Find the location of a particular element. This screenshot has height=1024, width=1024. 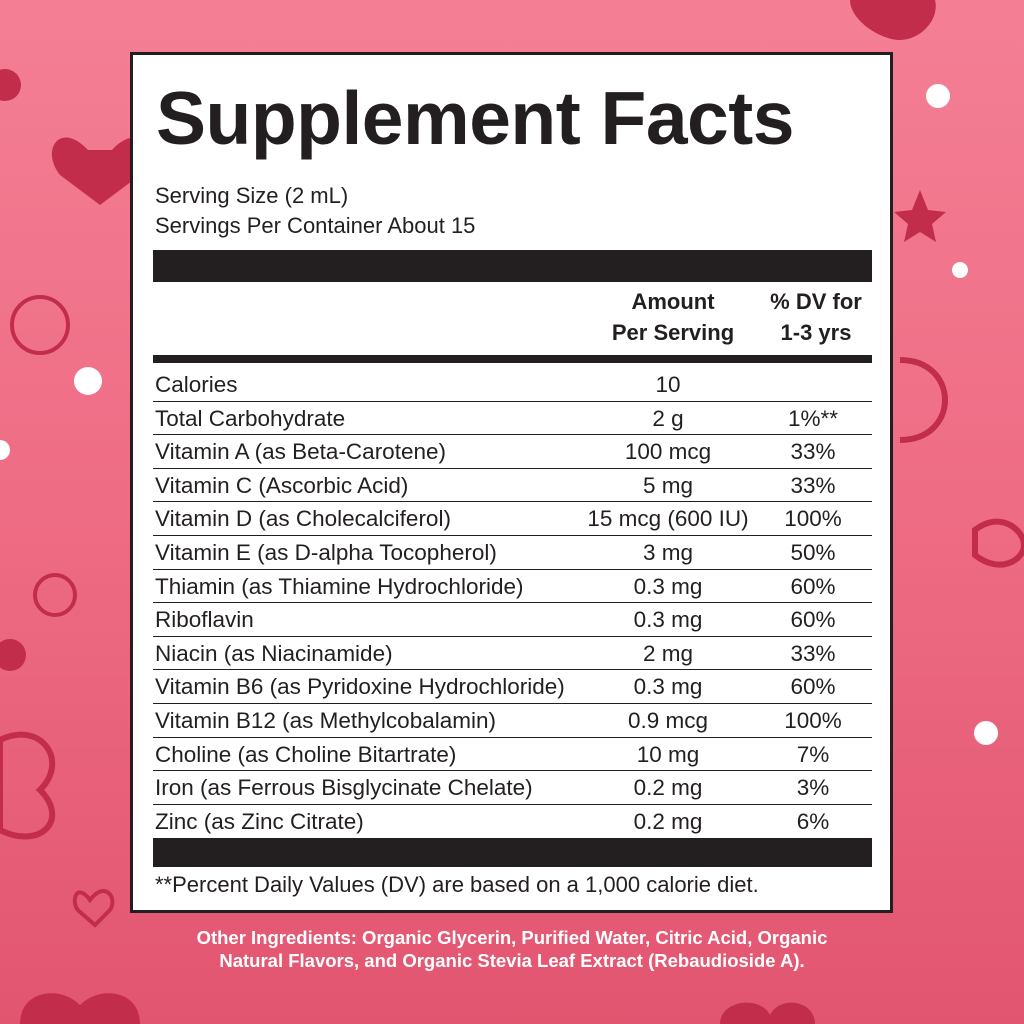

amount-header: Amount Per Serving is located at coordinates (673, 317).